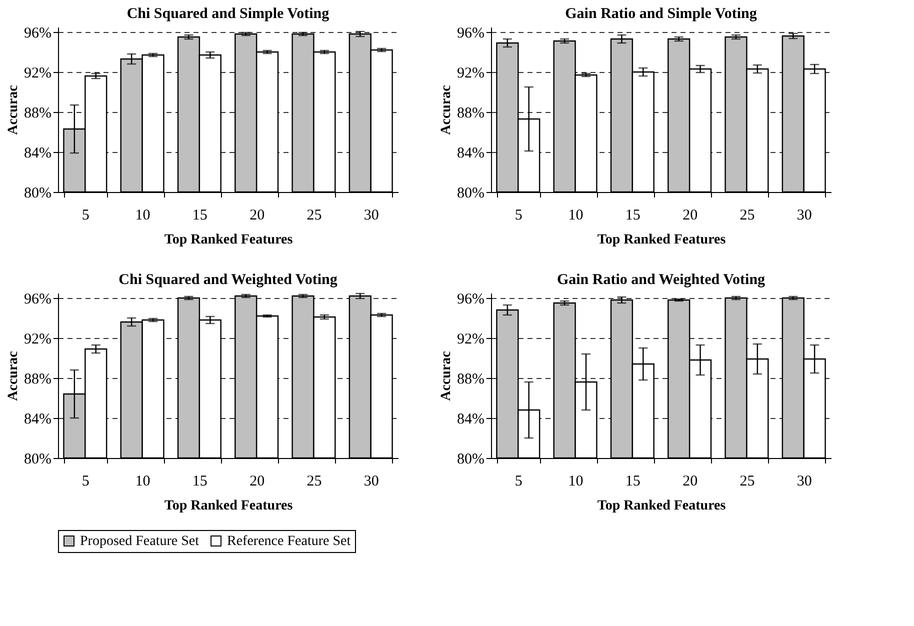  Describe the element at coordinates (661, 280) in the screenshot. I see `chart-title: Gain Ratio and Weighted Voting` at that location.